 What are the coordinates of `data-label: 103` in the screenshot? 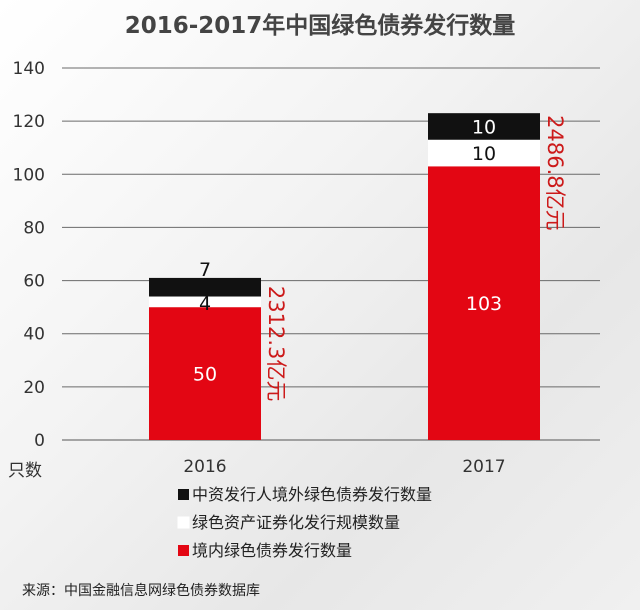 It's located at (484, 304).